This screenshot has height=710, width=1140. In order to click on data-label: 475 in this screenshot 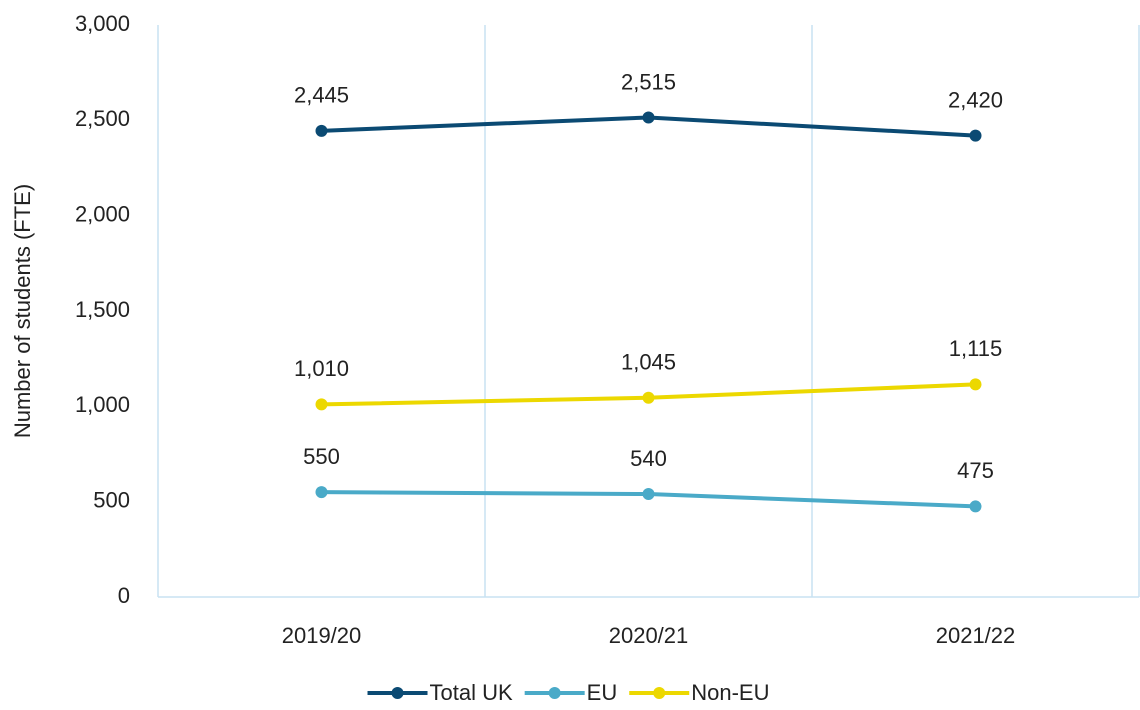, I will do `click(975, 470)`.